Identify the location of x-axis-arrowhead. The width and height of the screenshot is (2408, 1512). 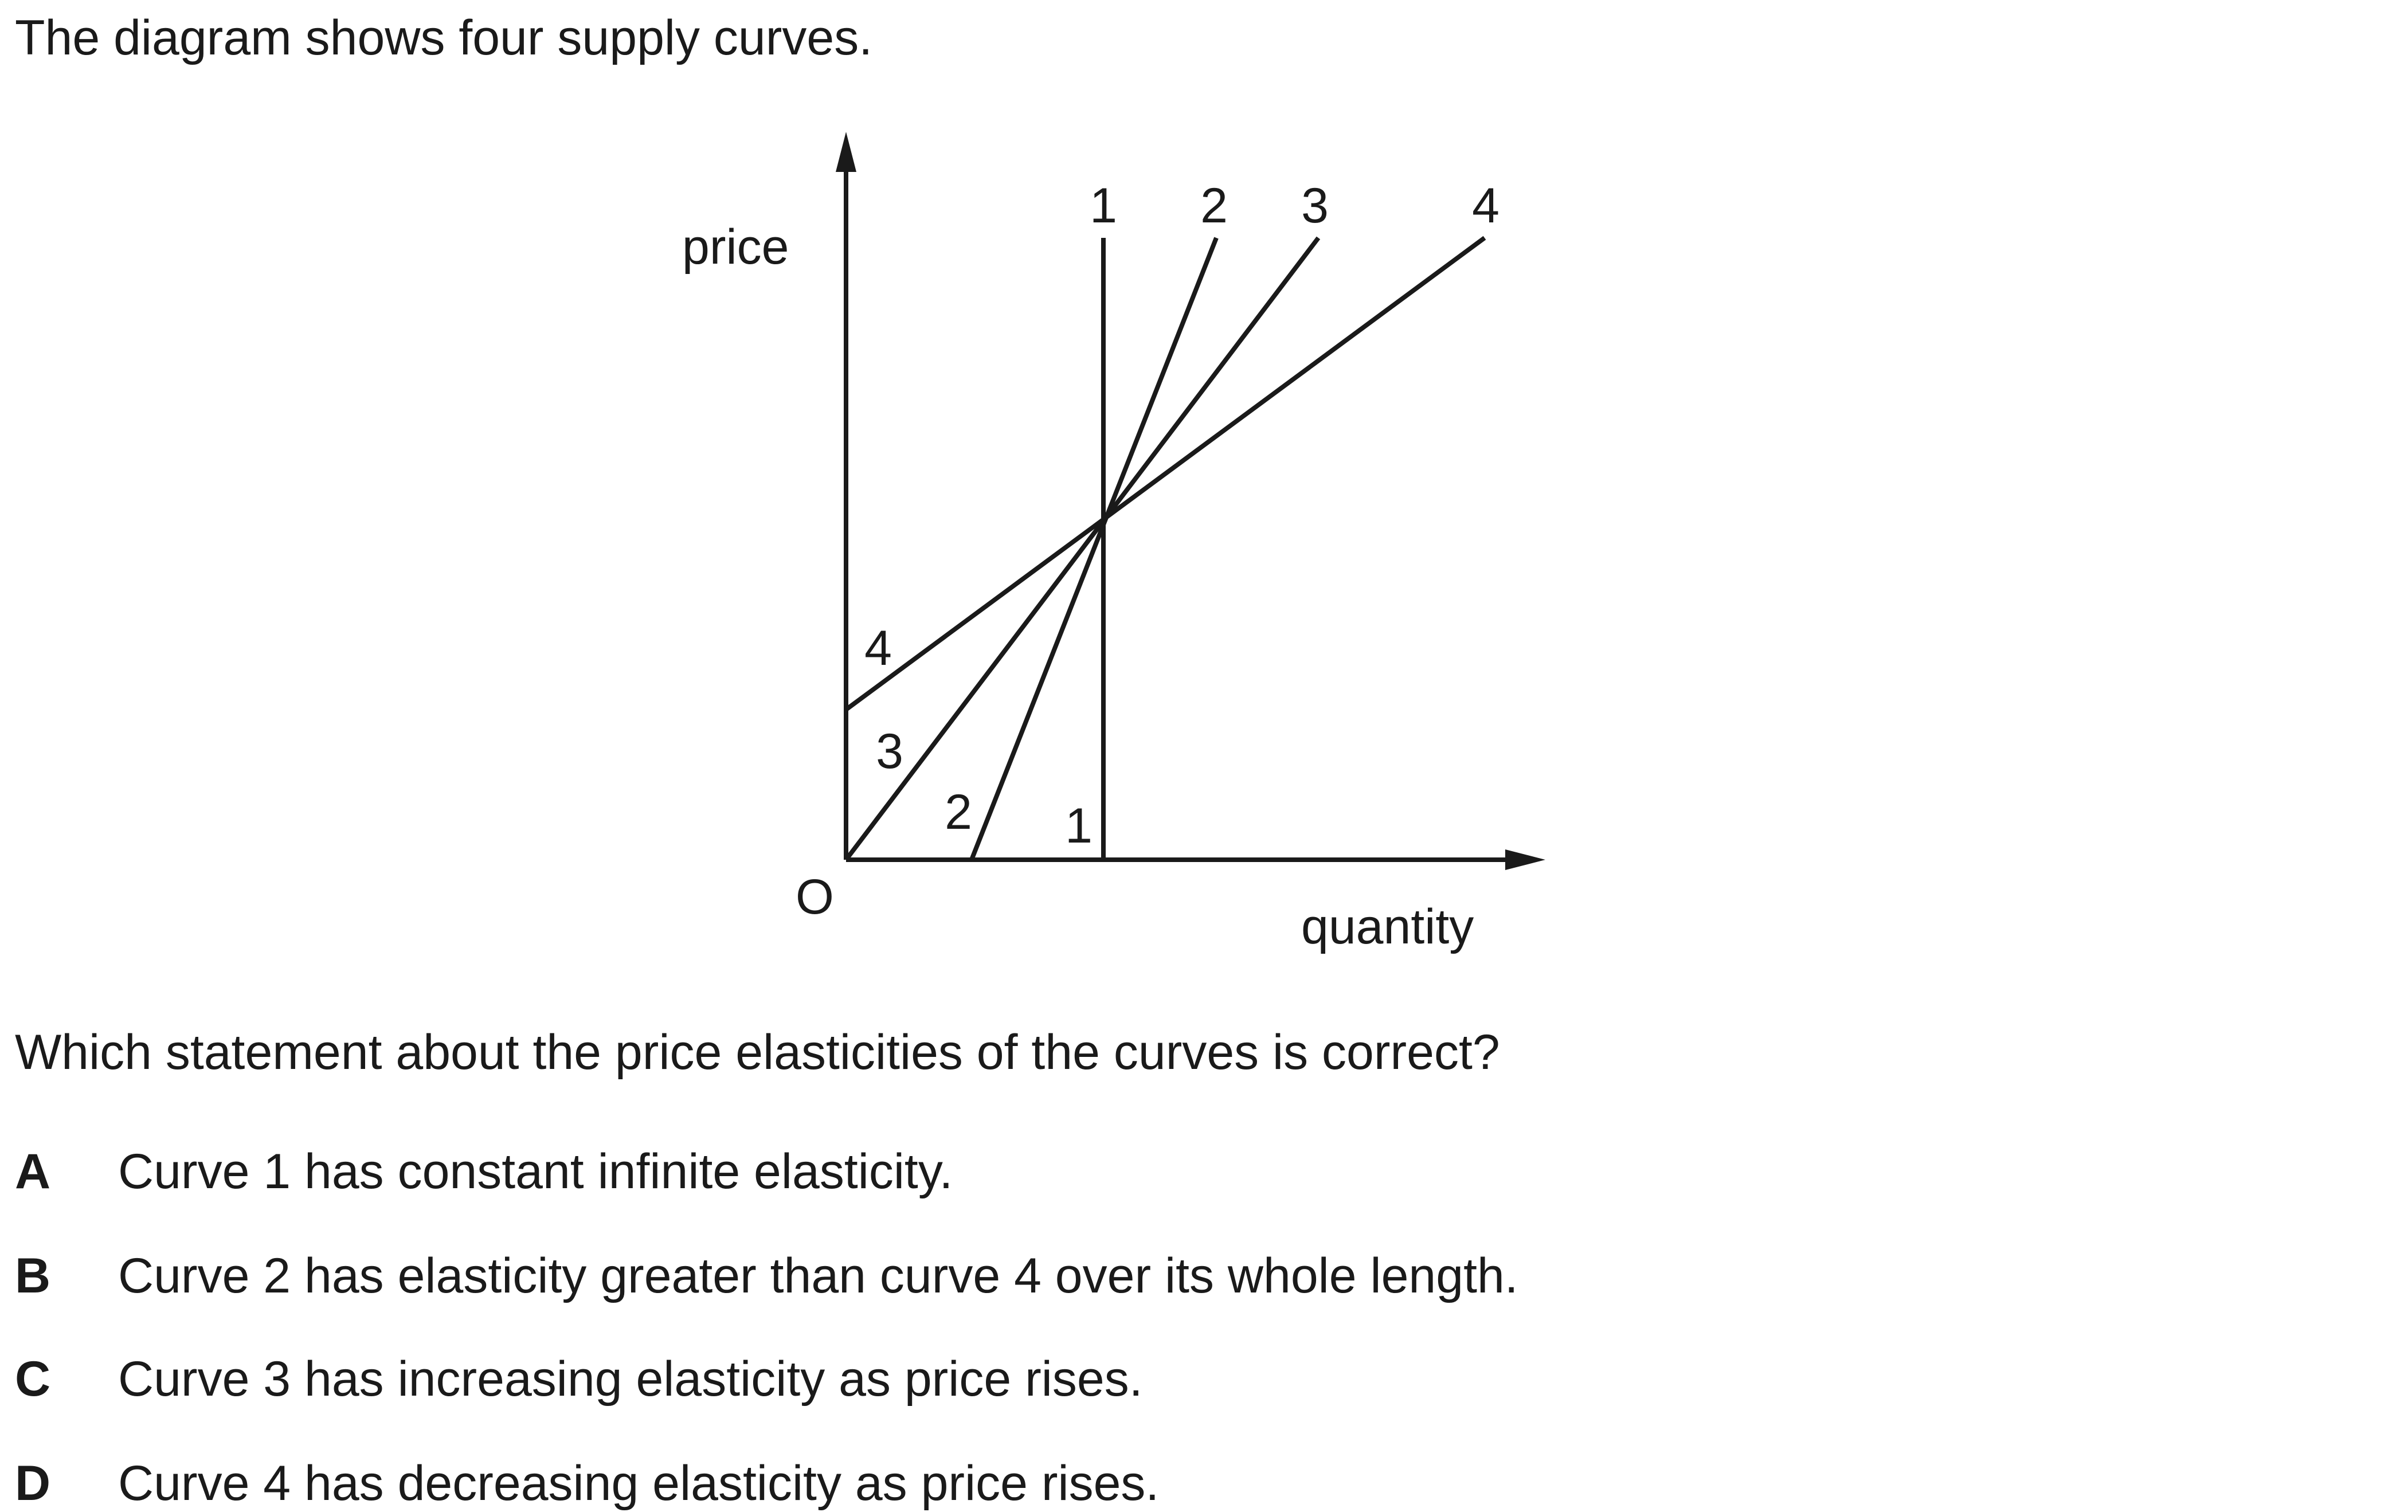
(1525, 859).